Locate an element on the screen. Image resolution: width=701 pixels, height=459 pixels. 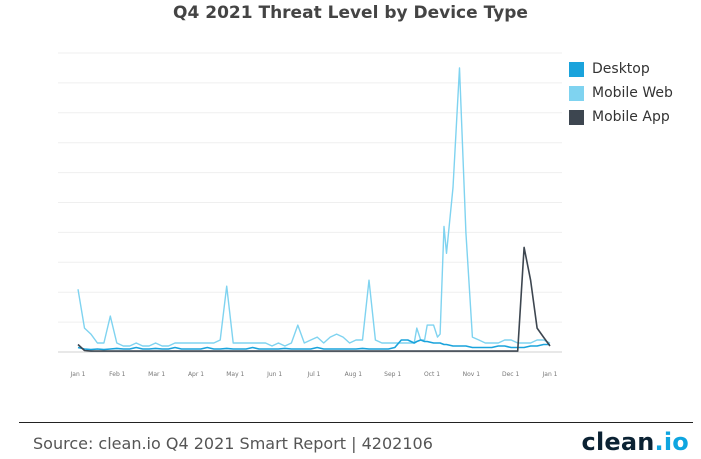
x-tick-label: Apr 1 is located at coordinates (196, 374).